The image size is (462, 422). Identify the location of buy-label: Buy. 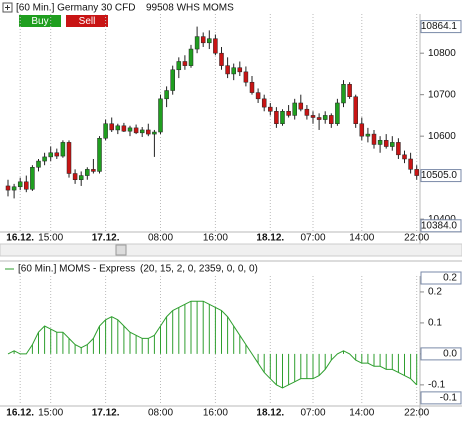
(39, 21).